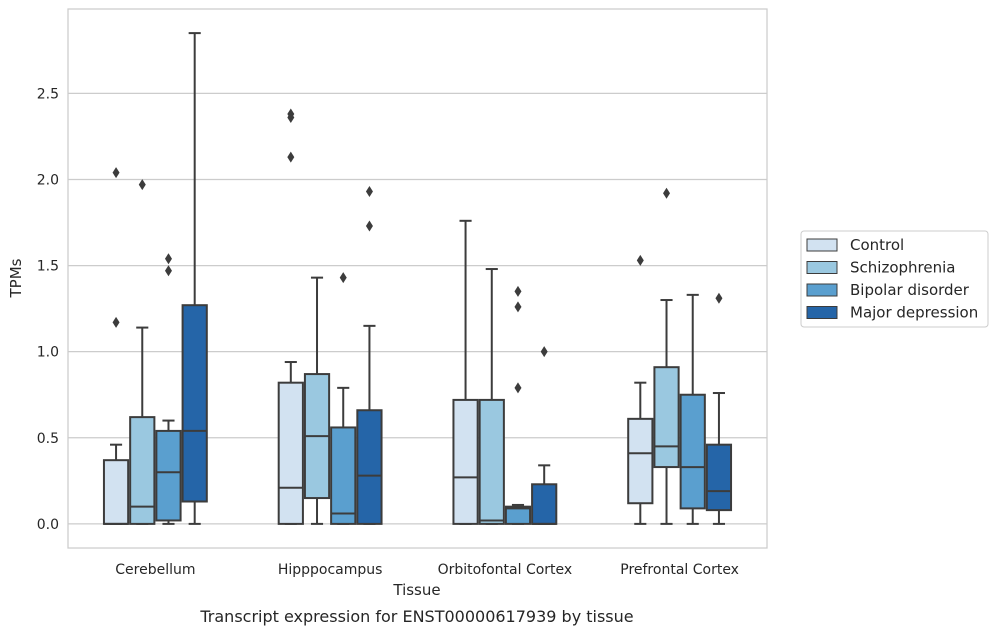  Describe the element at coordinates (48, 439) in the screenshot. I see `y-tick-label: 0.5` at that location.